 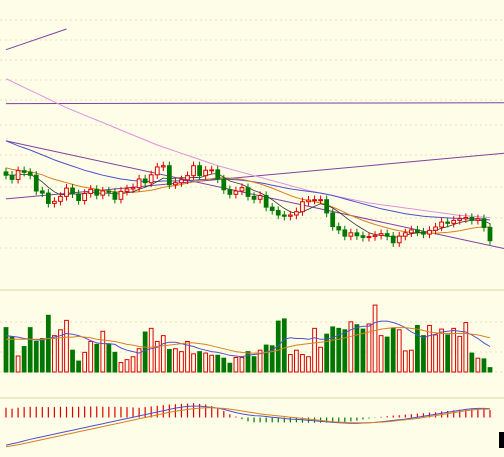 I want to click on indicator-panel, so click(x=248, y=425).